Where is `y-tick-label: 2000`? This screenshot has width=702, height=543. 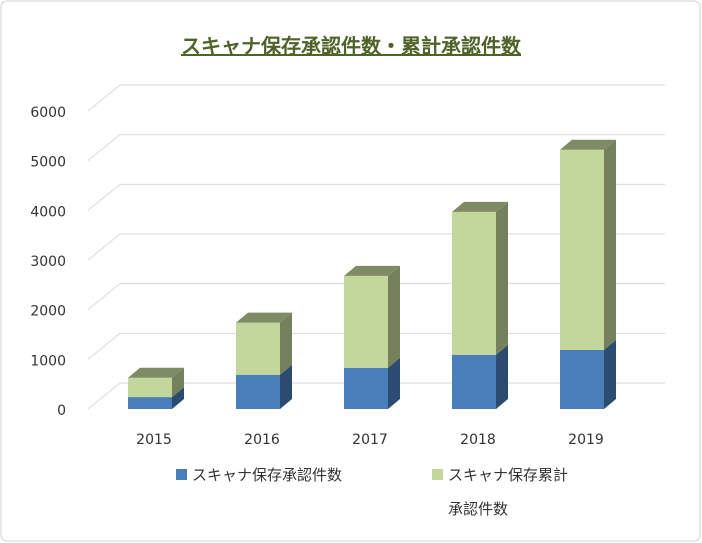 y-tick-label: 2000 is located at coordinates (48, 312).